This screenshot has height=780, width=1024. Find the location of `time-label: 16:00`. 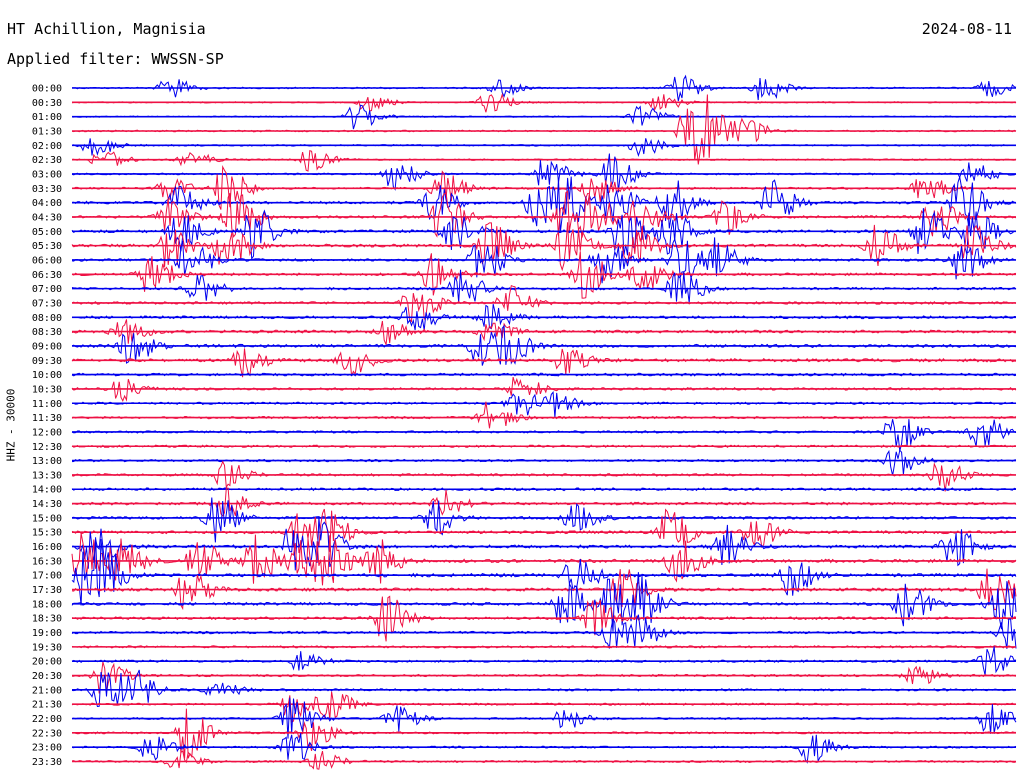

time-label: 16:00 is located at coordinates (47, 547).